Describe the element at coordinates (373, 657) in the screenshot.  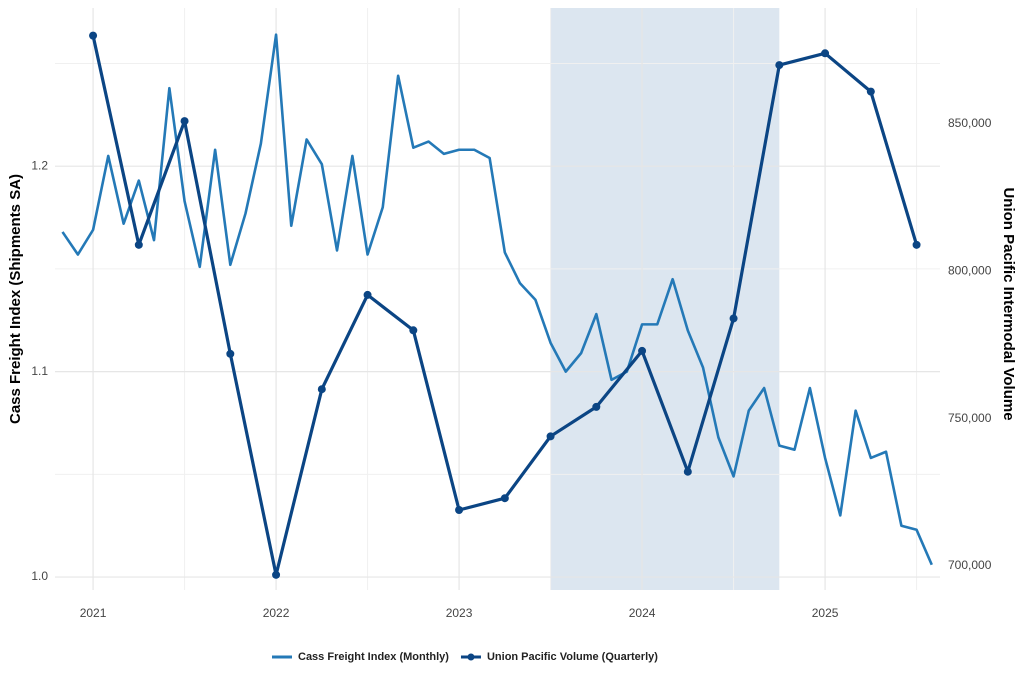
I see `legend-label: Cass Freight Index (Monthly)` at that location.